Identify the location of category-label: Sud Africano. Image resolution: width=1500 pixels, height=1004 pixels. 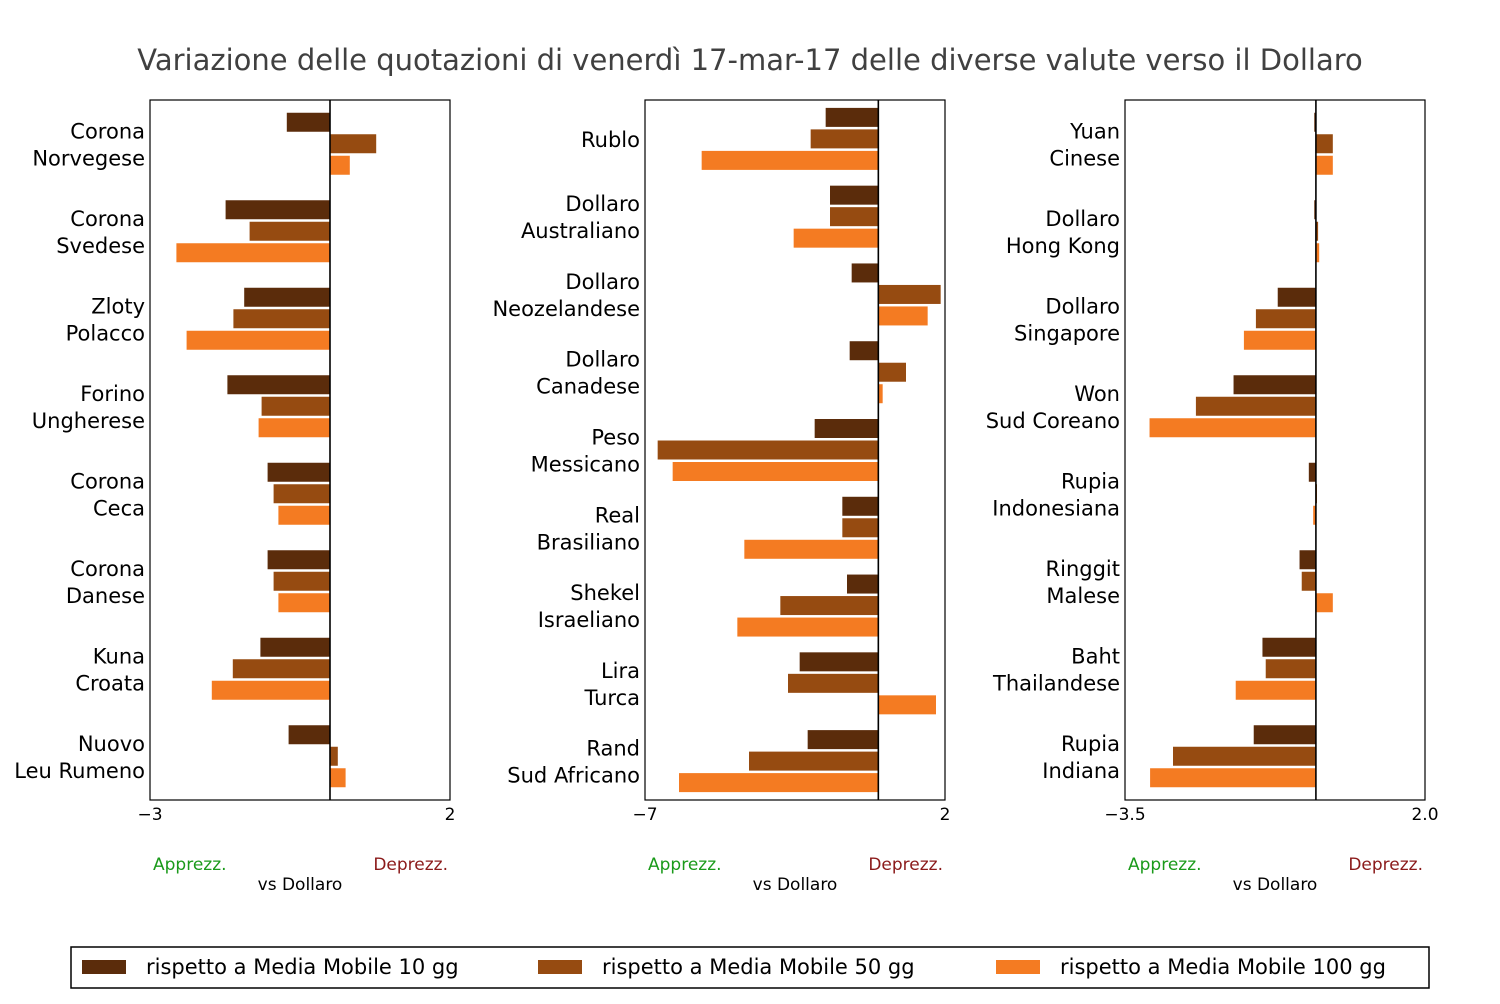
(573, 776).